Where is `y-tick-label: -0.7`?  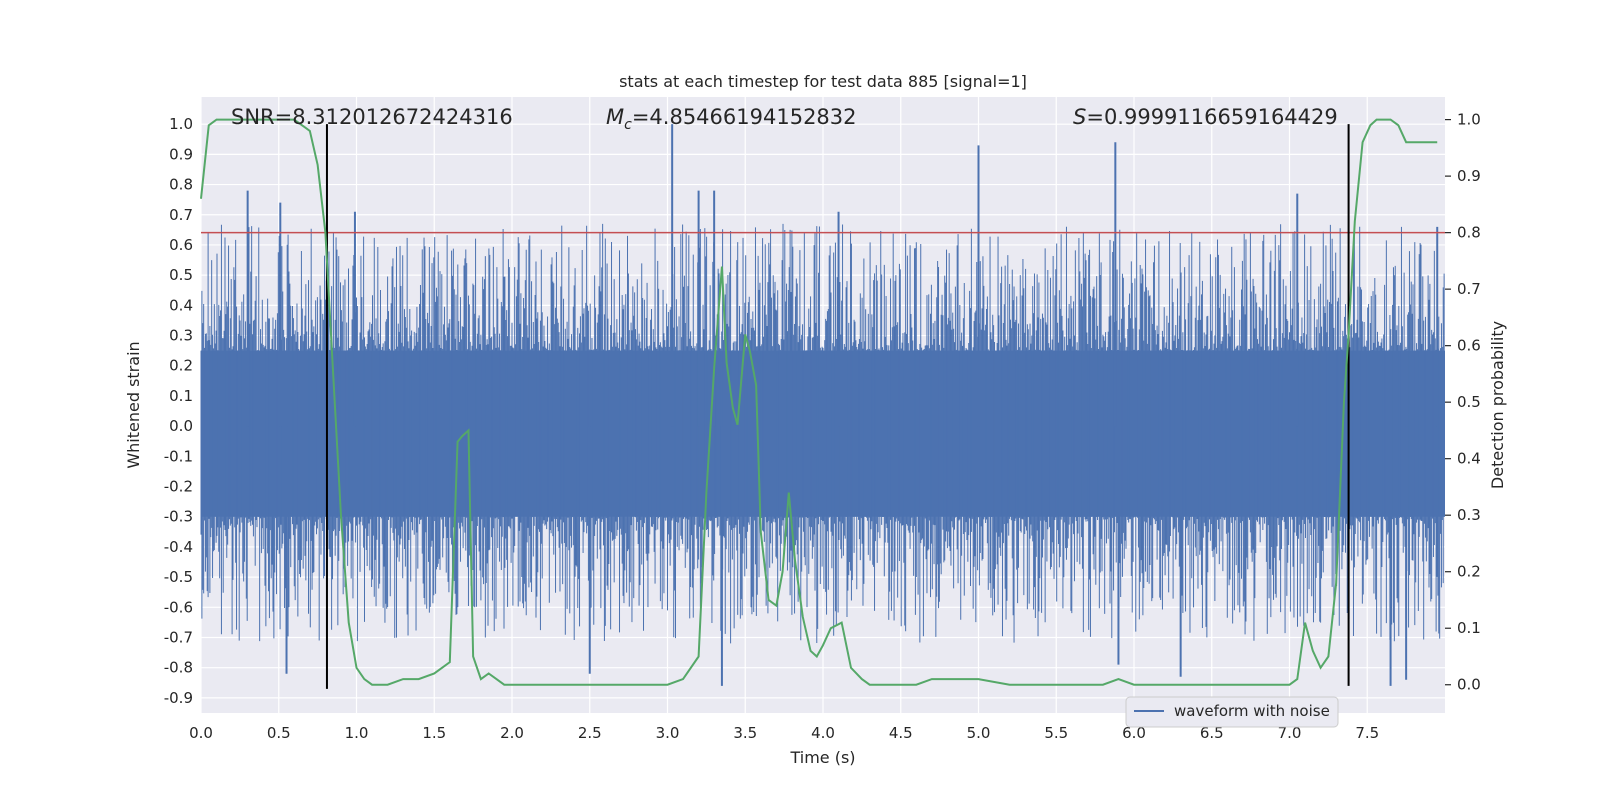 y-tick-label: -0.7 is located at coordinates (178, 638).